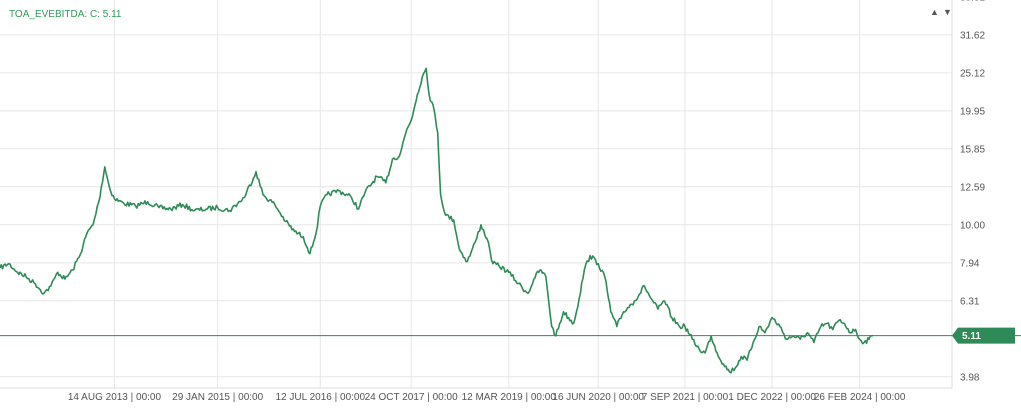  Describe the element at coordinates (972, 111) in the screenshot. I see `y-tick-label: 19.95` at that location.